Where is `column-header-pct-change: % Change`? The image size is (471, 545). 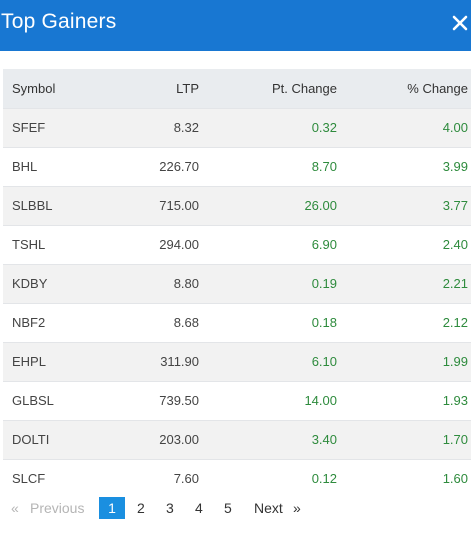 column-header-pct-change: % Change is located at coordinates (437, 88).